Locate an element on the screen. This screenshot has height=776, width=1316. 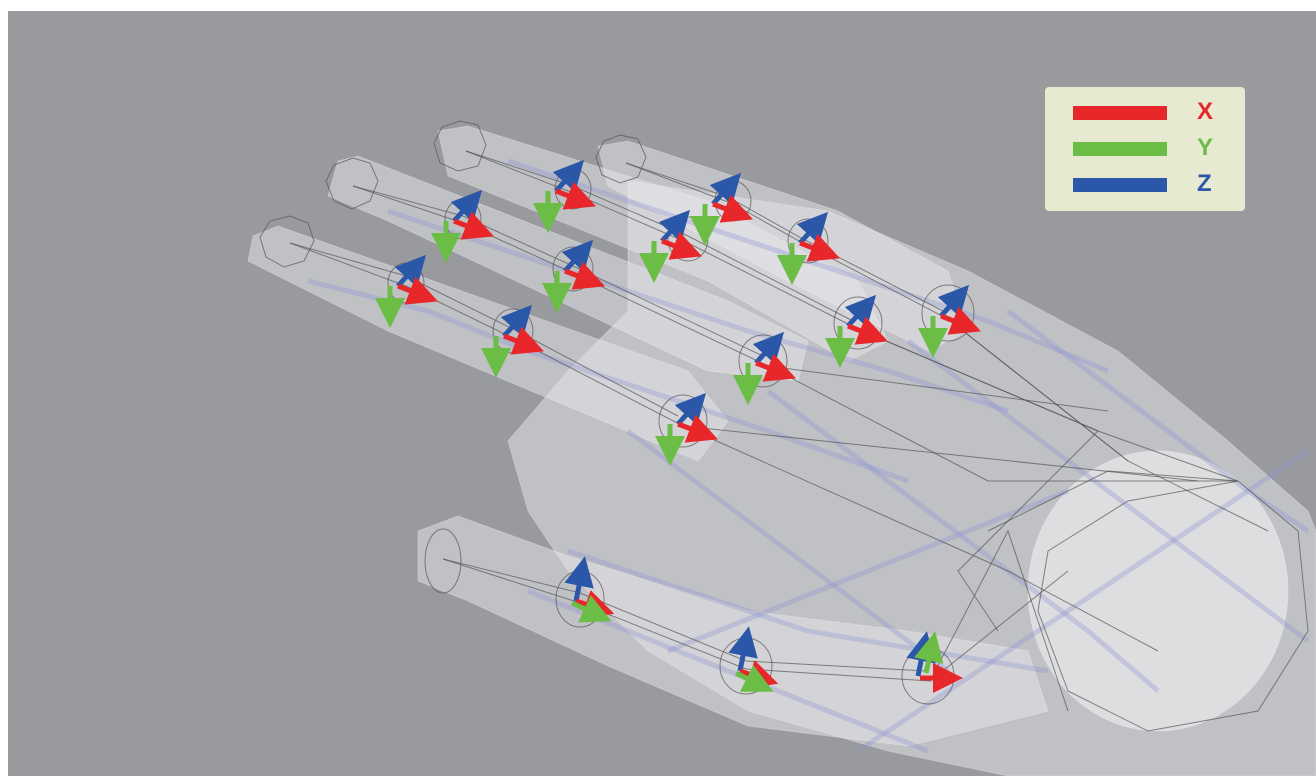
legend-item-z: Z is located at coordinates (1145, 184).